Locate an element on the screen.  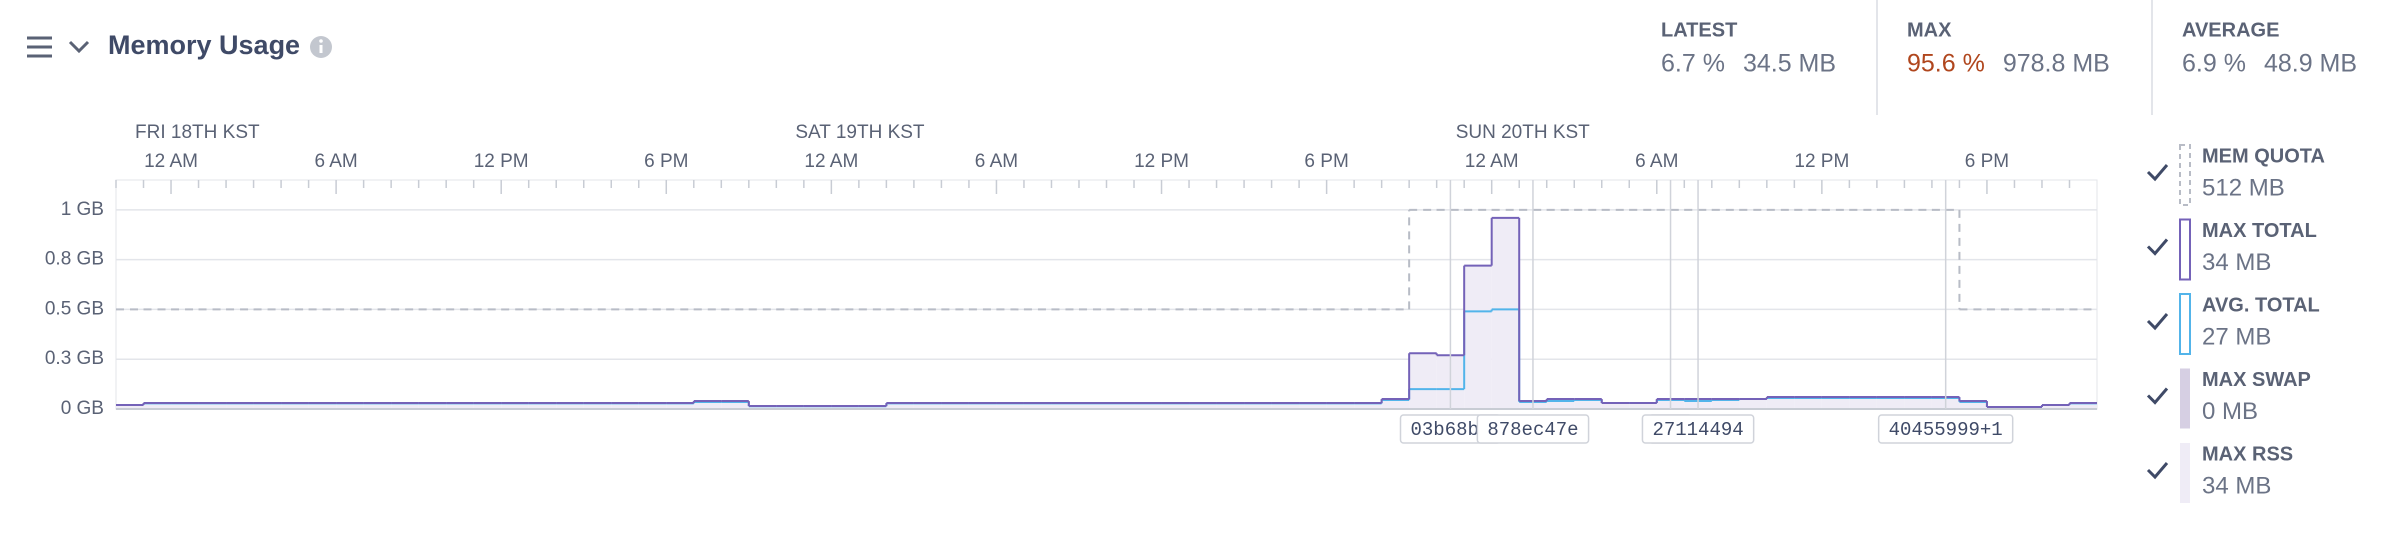
info-icon is located at coordinates (321, 47).